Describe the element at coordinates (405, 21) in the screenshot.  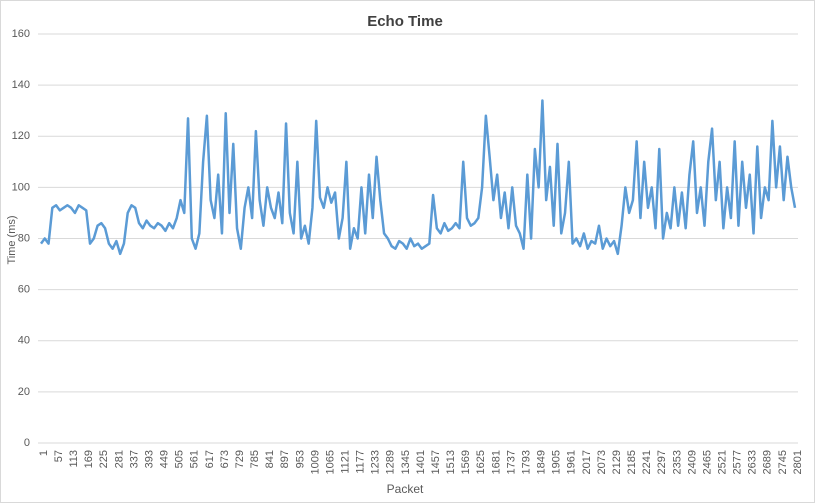
I see `chart-title: Echo Time` at that location.